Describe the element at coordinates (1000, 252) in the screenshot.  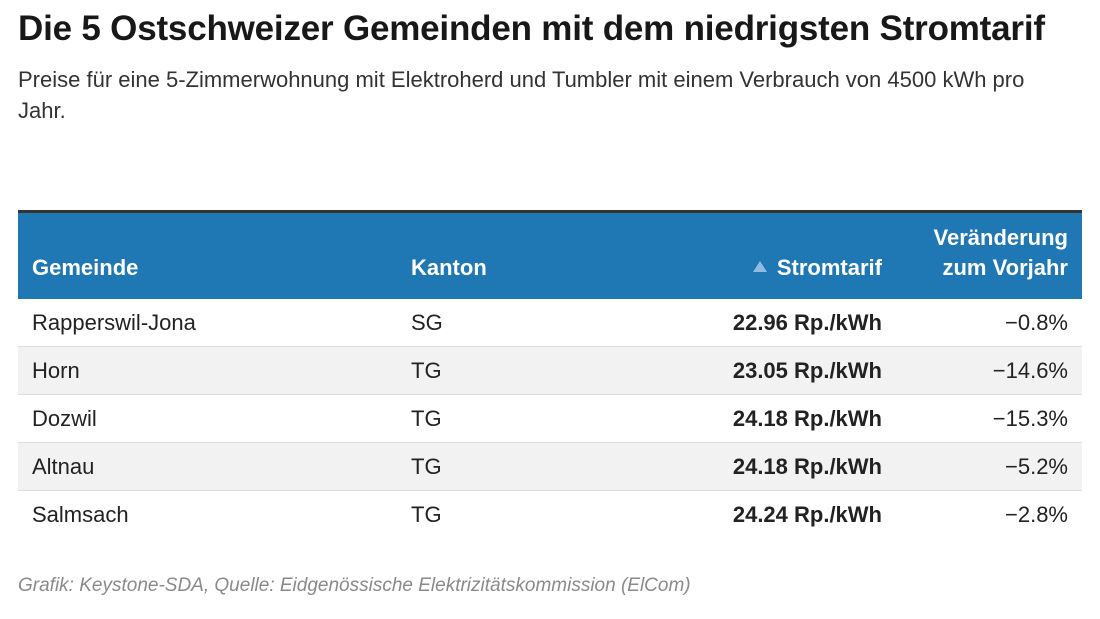
I see `column-header-veraenderung: Veränderung zum Vorjahr` at that location.